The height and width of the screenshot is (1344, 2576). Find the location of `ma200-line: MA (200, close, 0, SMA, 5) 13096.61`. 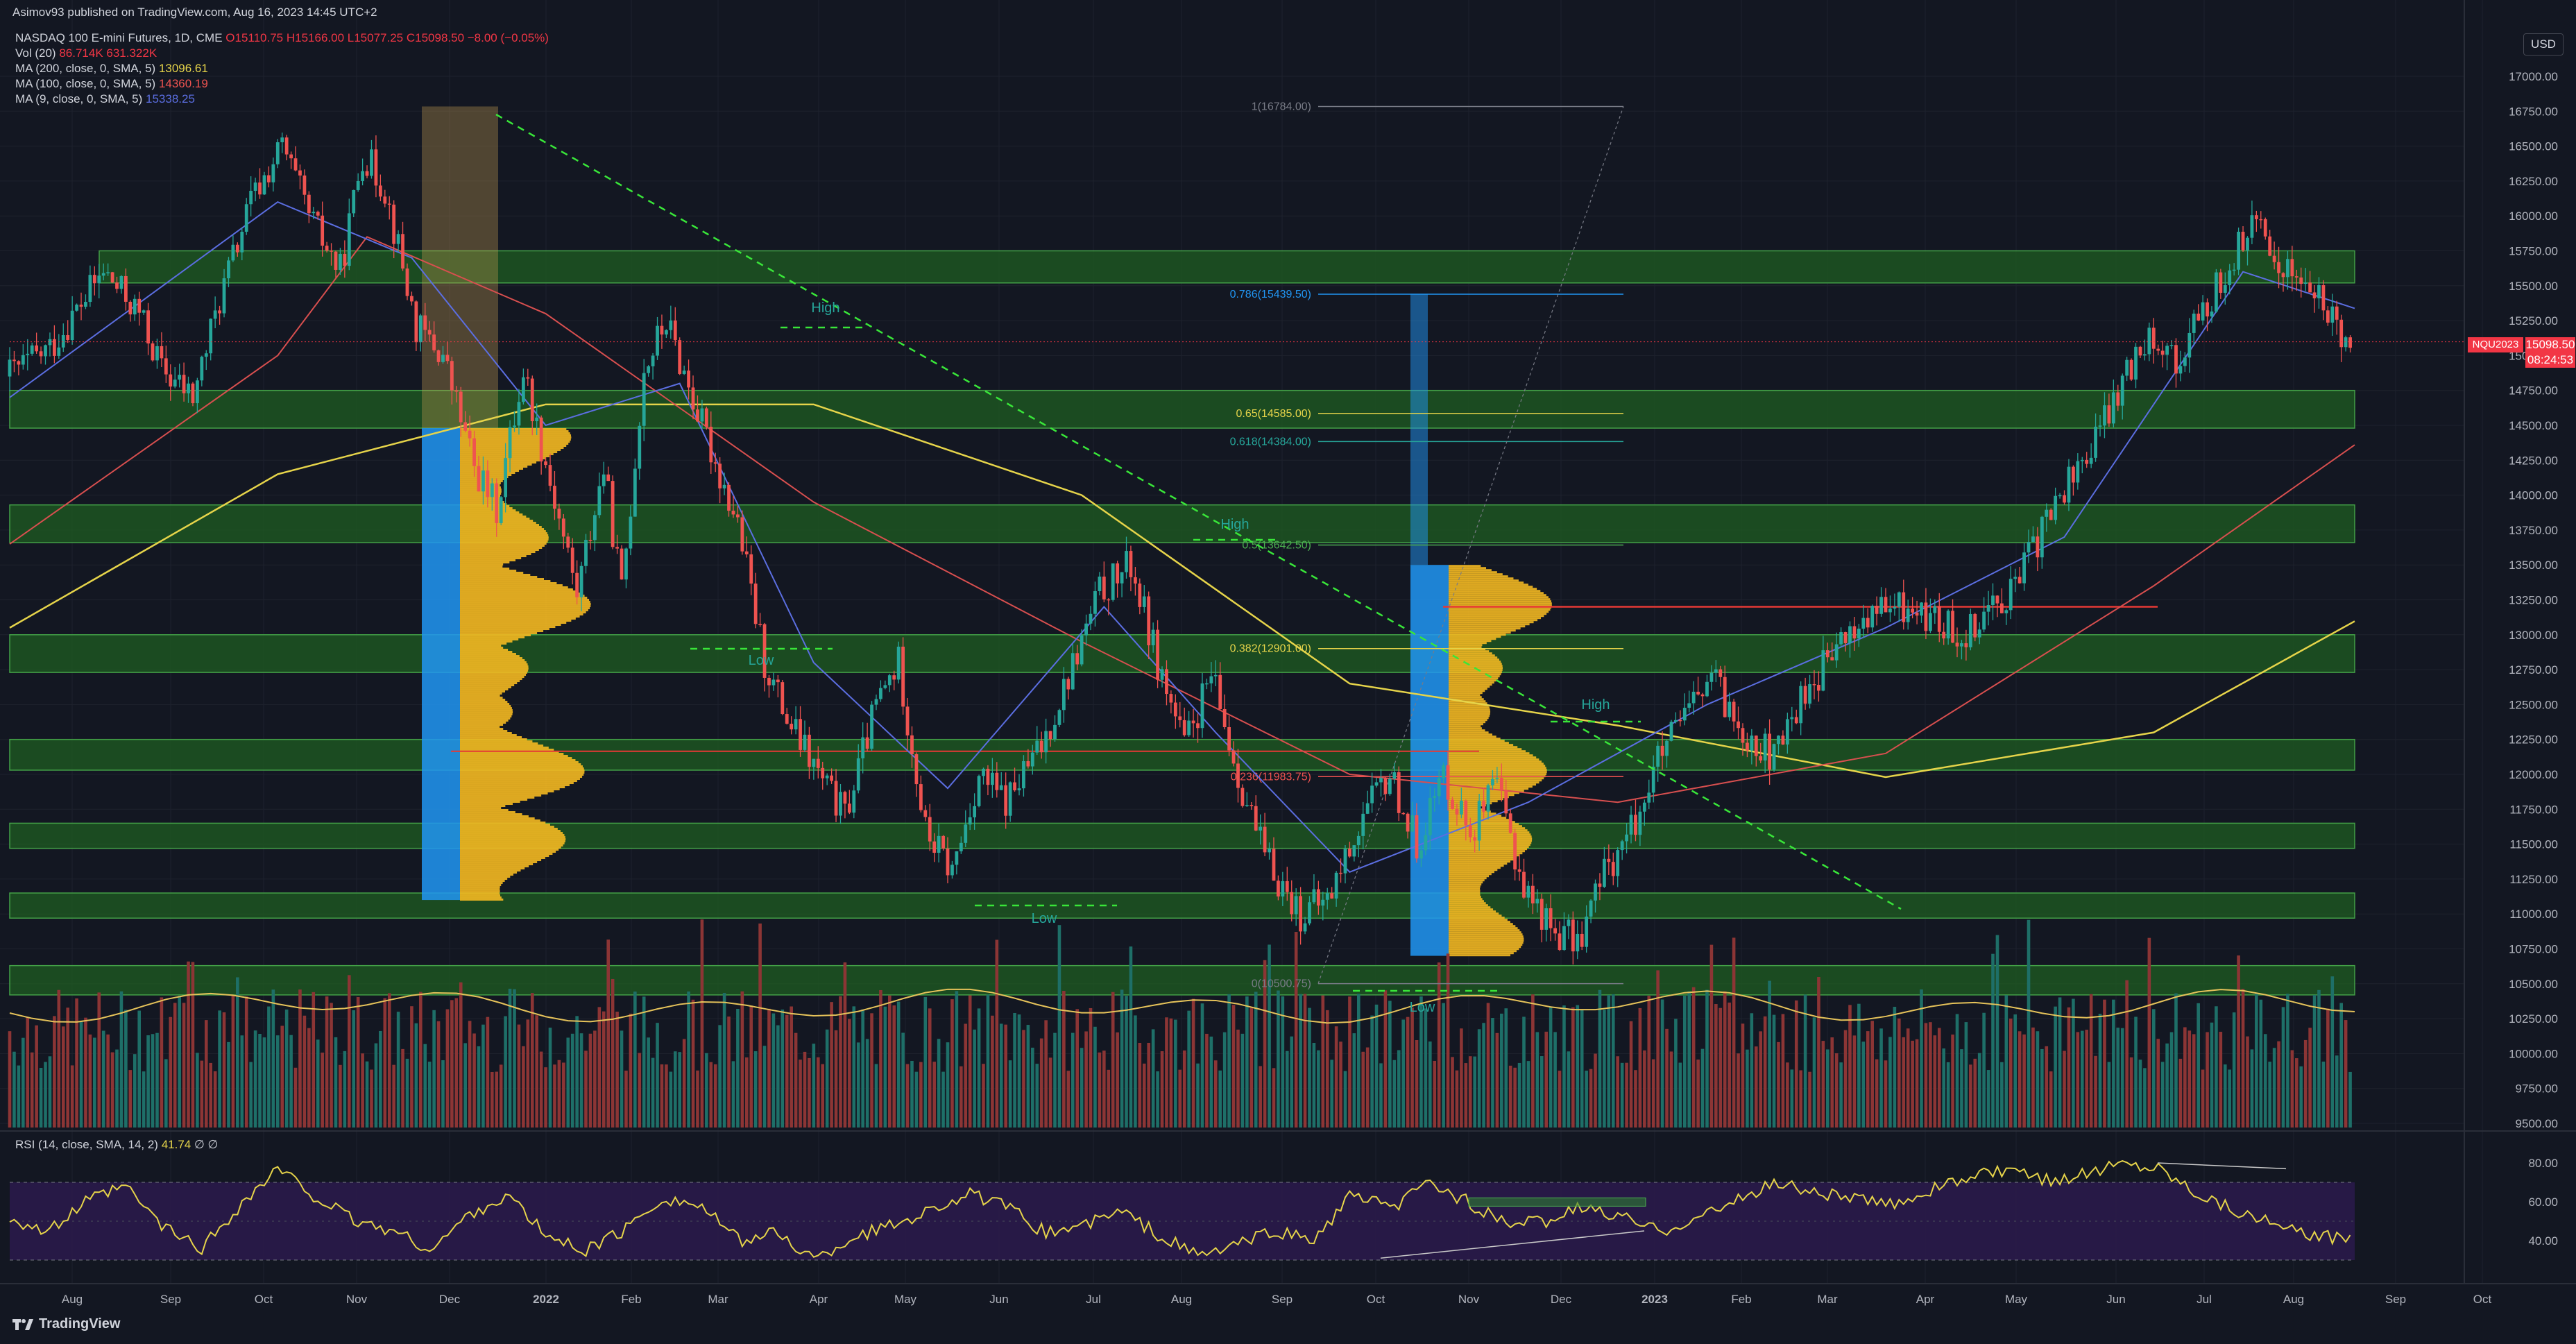

ma200-line: MA (200, close, 0, SMA, 5) 13096.61 is located at coordinates (282, 68).